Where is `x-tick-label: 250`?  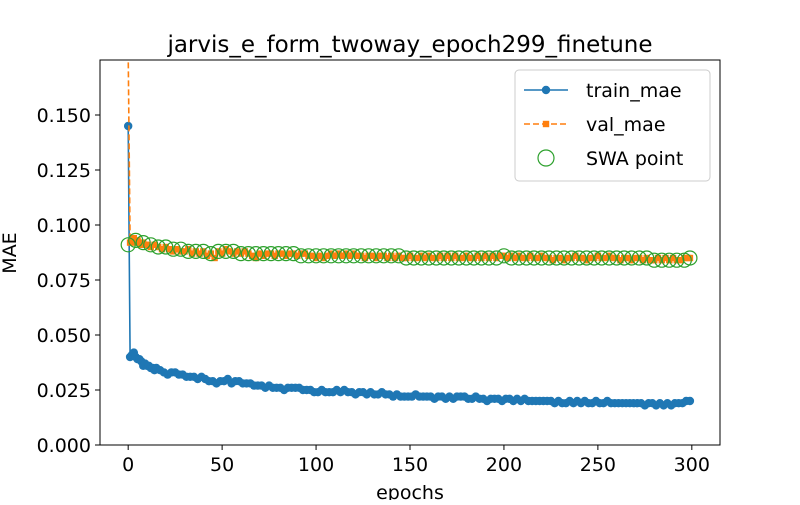
x-tick-label: 250 is located at coordinates (598, 465).